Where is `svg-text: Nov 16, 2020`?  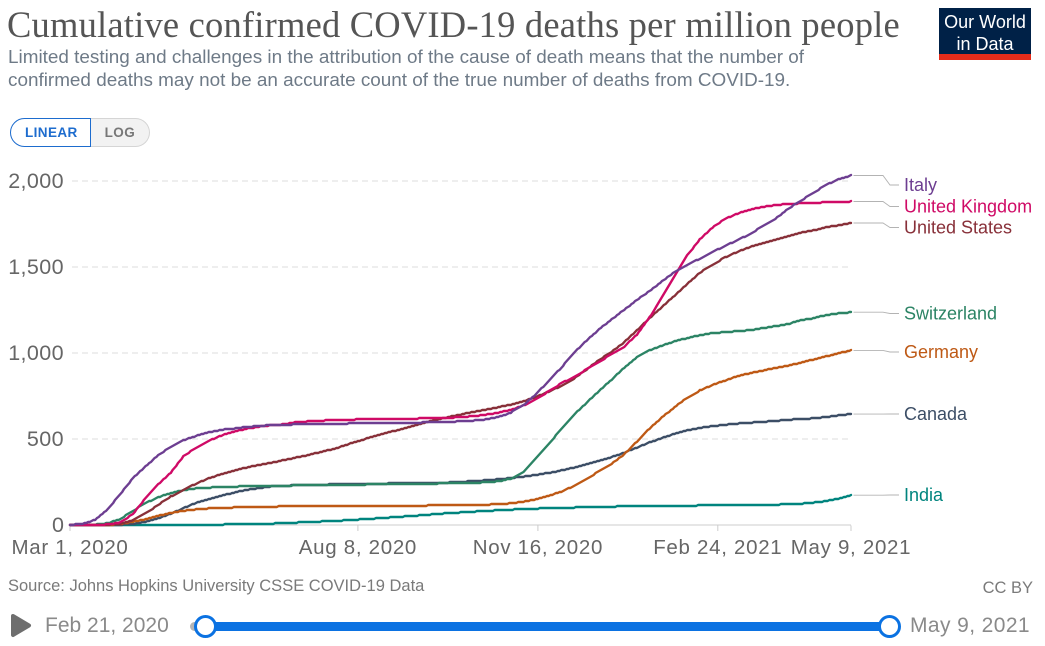 svg-text: Nov 16, 2020 is located at coordinates (538, 547).